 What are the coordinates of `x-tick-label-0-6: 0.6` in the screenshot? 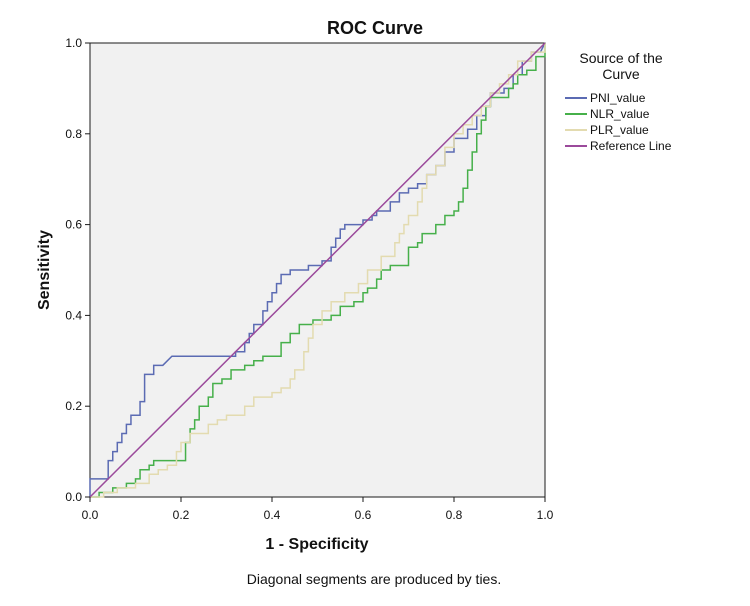 It's located at (363, 515).